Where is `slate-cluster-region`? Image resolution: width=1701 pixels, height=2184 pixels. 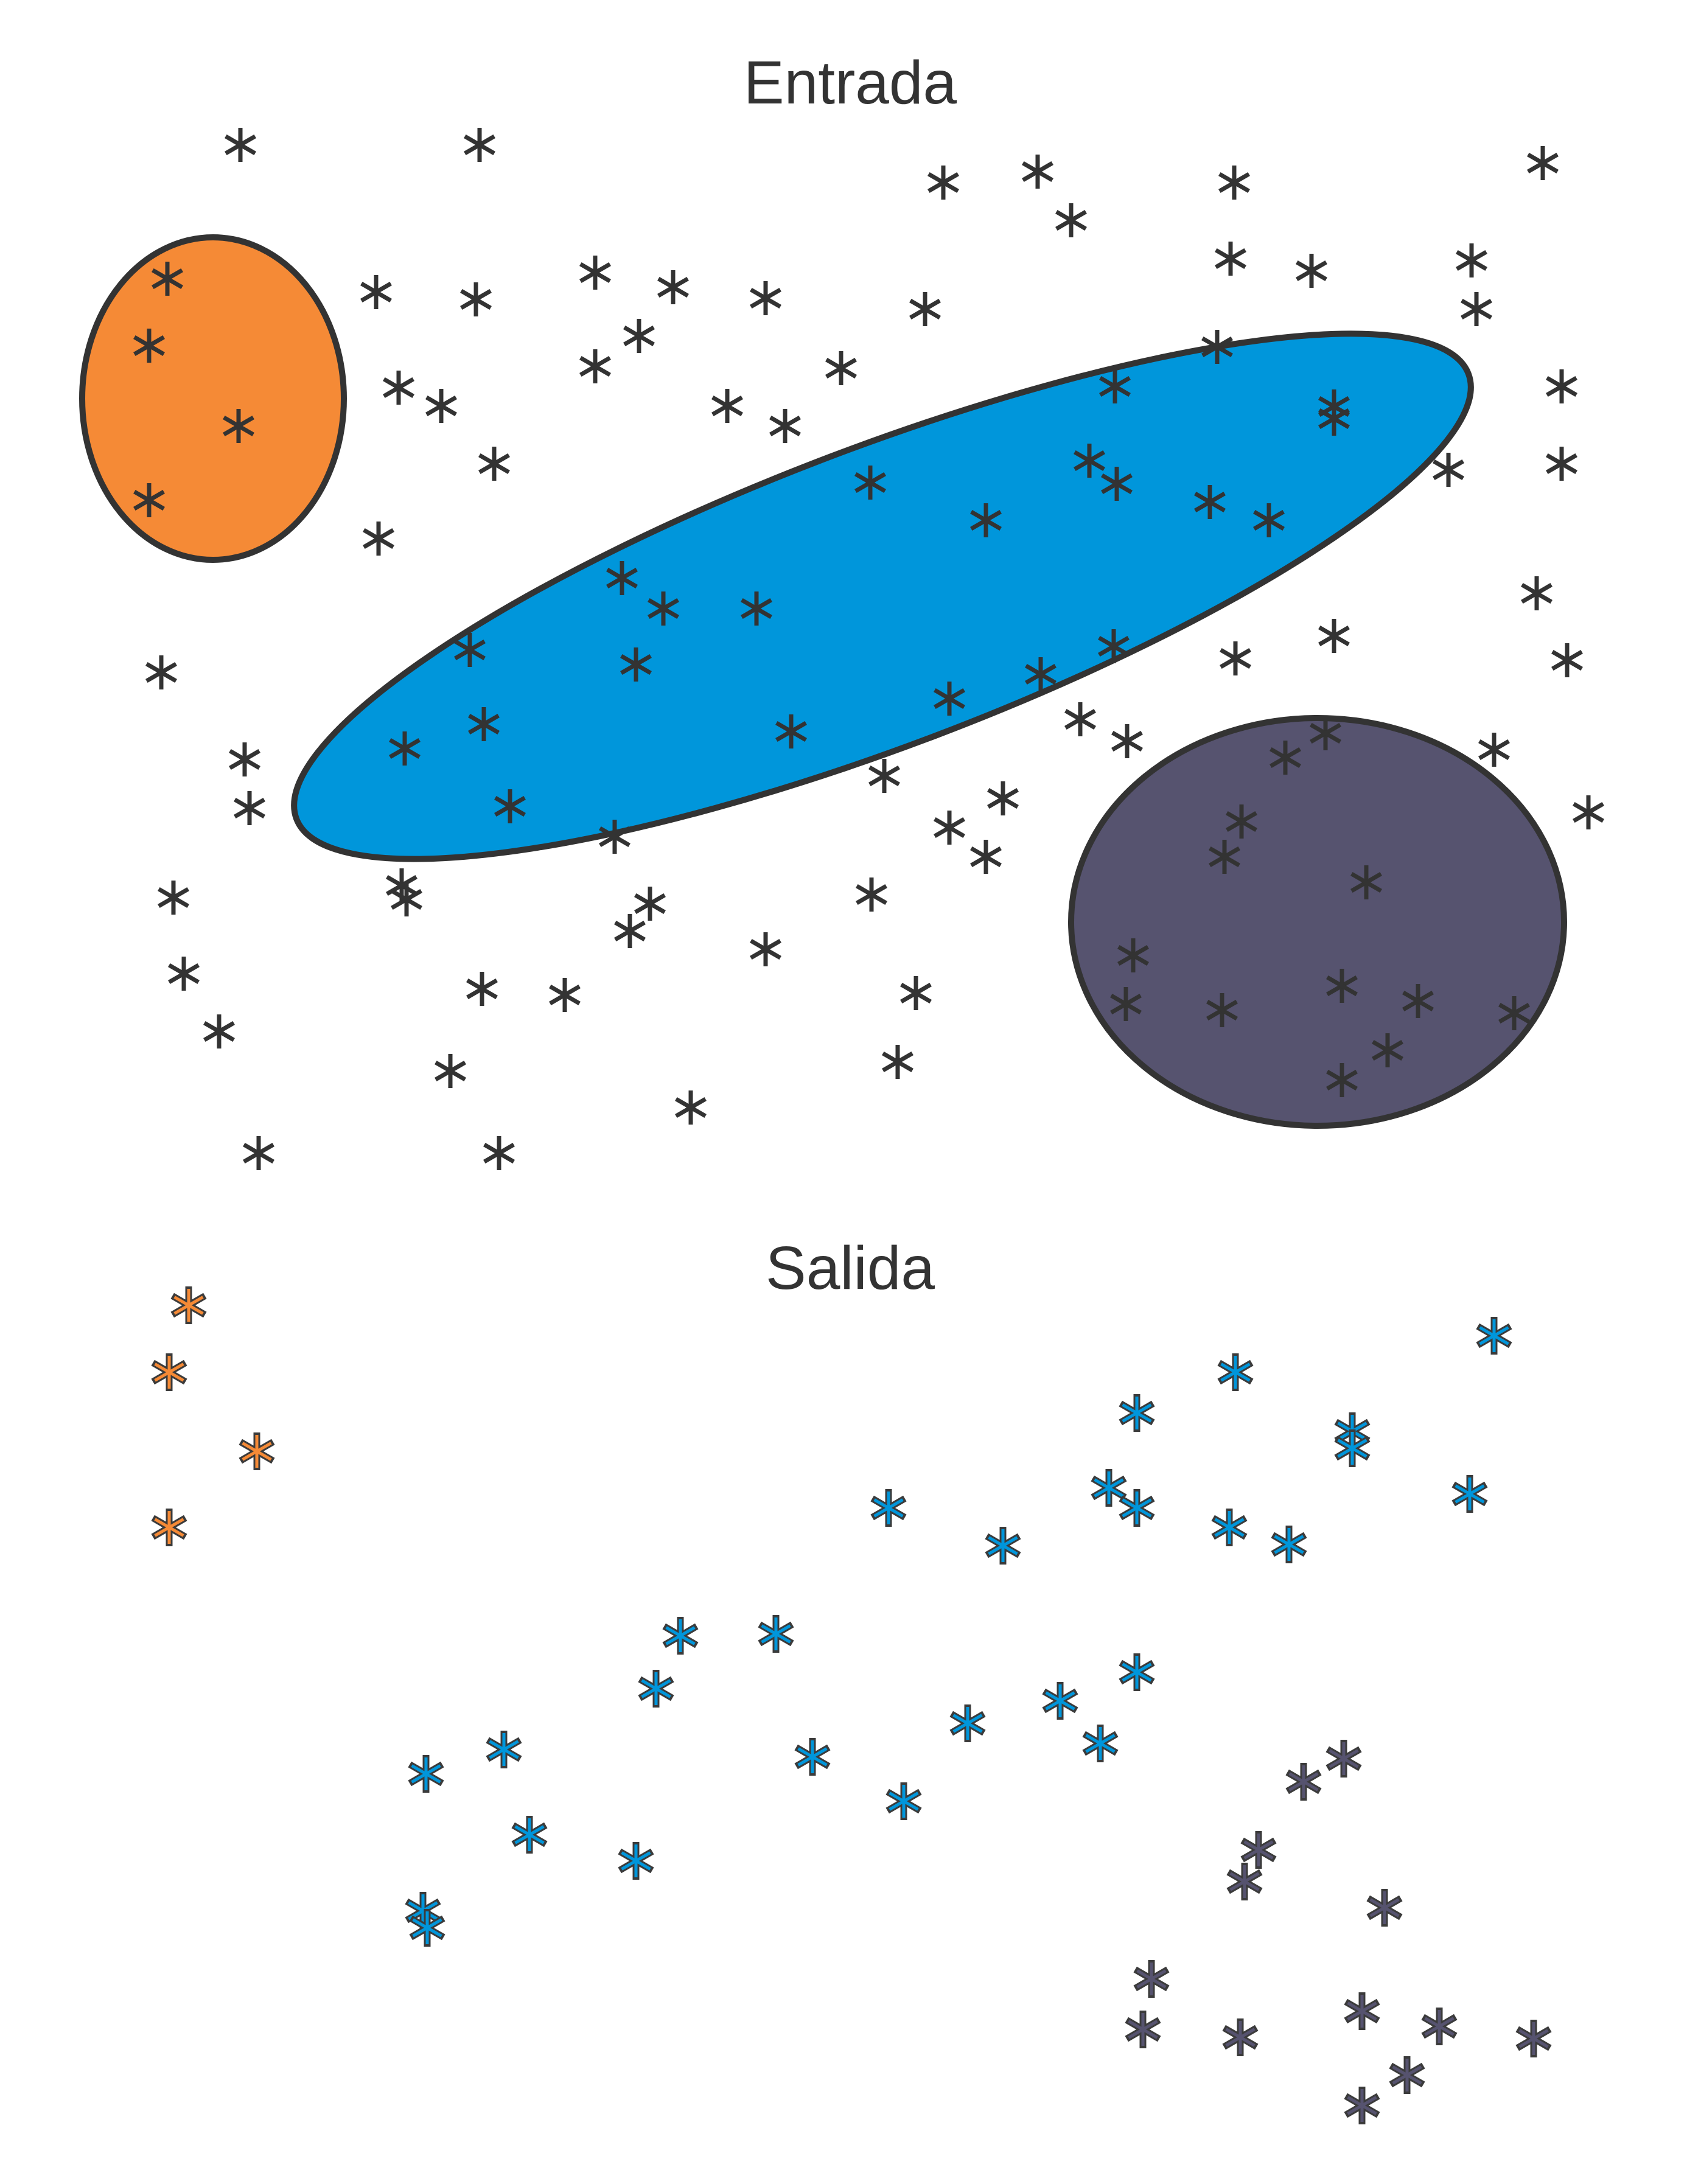
slate-cluster-region is located at coordinates (1317, 922).